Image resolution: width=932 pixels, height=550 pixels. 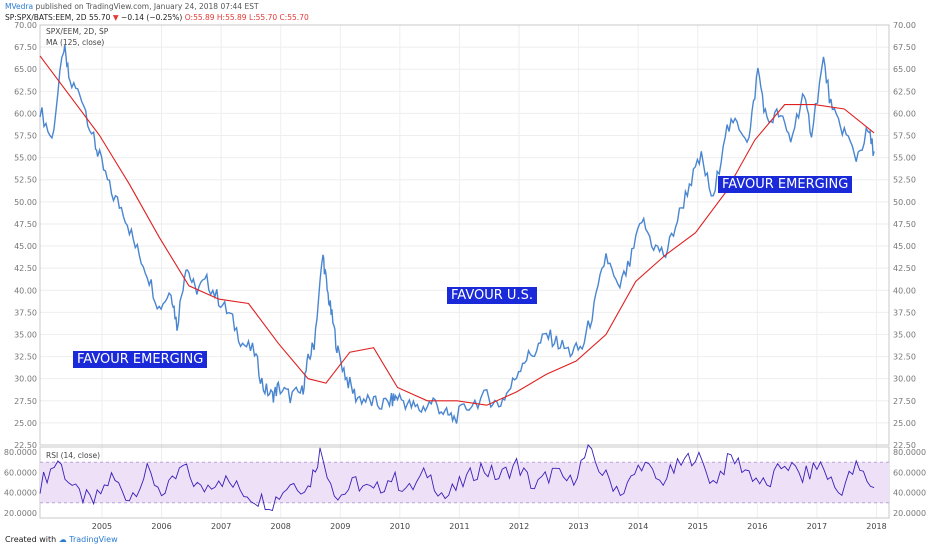 What do you see at coordinates (757, 526) in the screenshot?
I see `x-tick-label: 2016` at bounding box center [757, 526].